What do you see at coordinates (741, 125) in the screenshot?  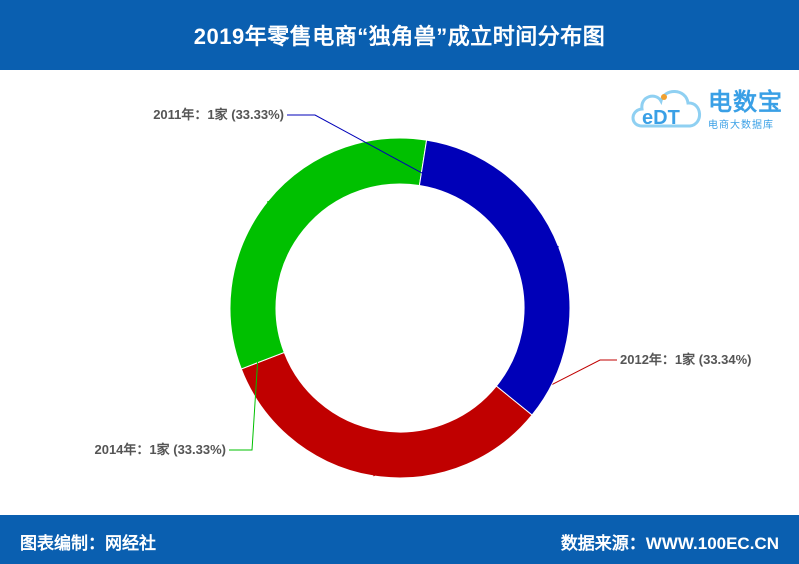 I see `logo-subtitle: 电商大数据库` at bounding box center [741, 125].